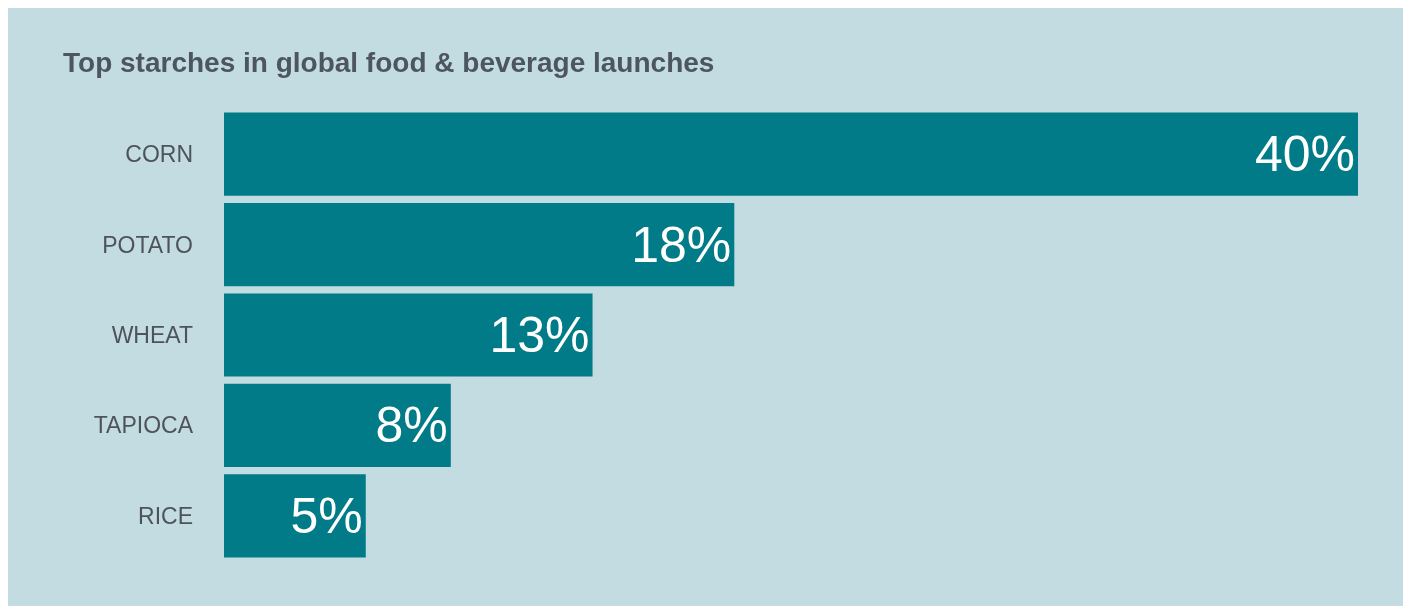 Image resolution: width=1411 pixels, height=608 pixels. What do you see at coordinates (152, 335) in the screenshot?
I see `y-tick-label: WHEAT` at bounding box center [152, 335].